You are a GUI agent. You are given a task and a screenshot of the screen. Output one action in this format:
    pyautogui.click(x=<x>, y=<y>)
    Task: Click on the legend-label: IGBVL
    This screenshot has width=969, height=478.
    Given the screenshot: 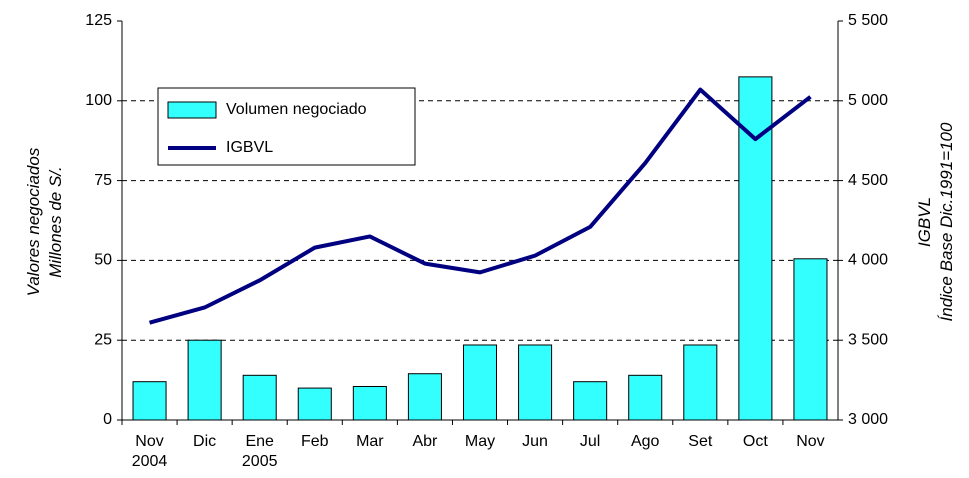 What is the action you would take?
    pyautogui.click(x=249, y=147)
    